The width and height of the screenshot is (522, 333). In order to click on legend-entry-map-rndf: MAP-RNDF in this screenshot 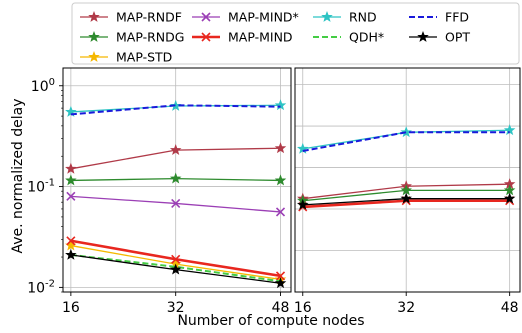, I will do `click(131, 17)`.